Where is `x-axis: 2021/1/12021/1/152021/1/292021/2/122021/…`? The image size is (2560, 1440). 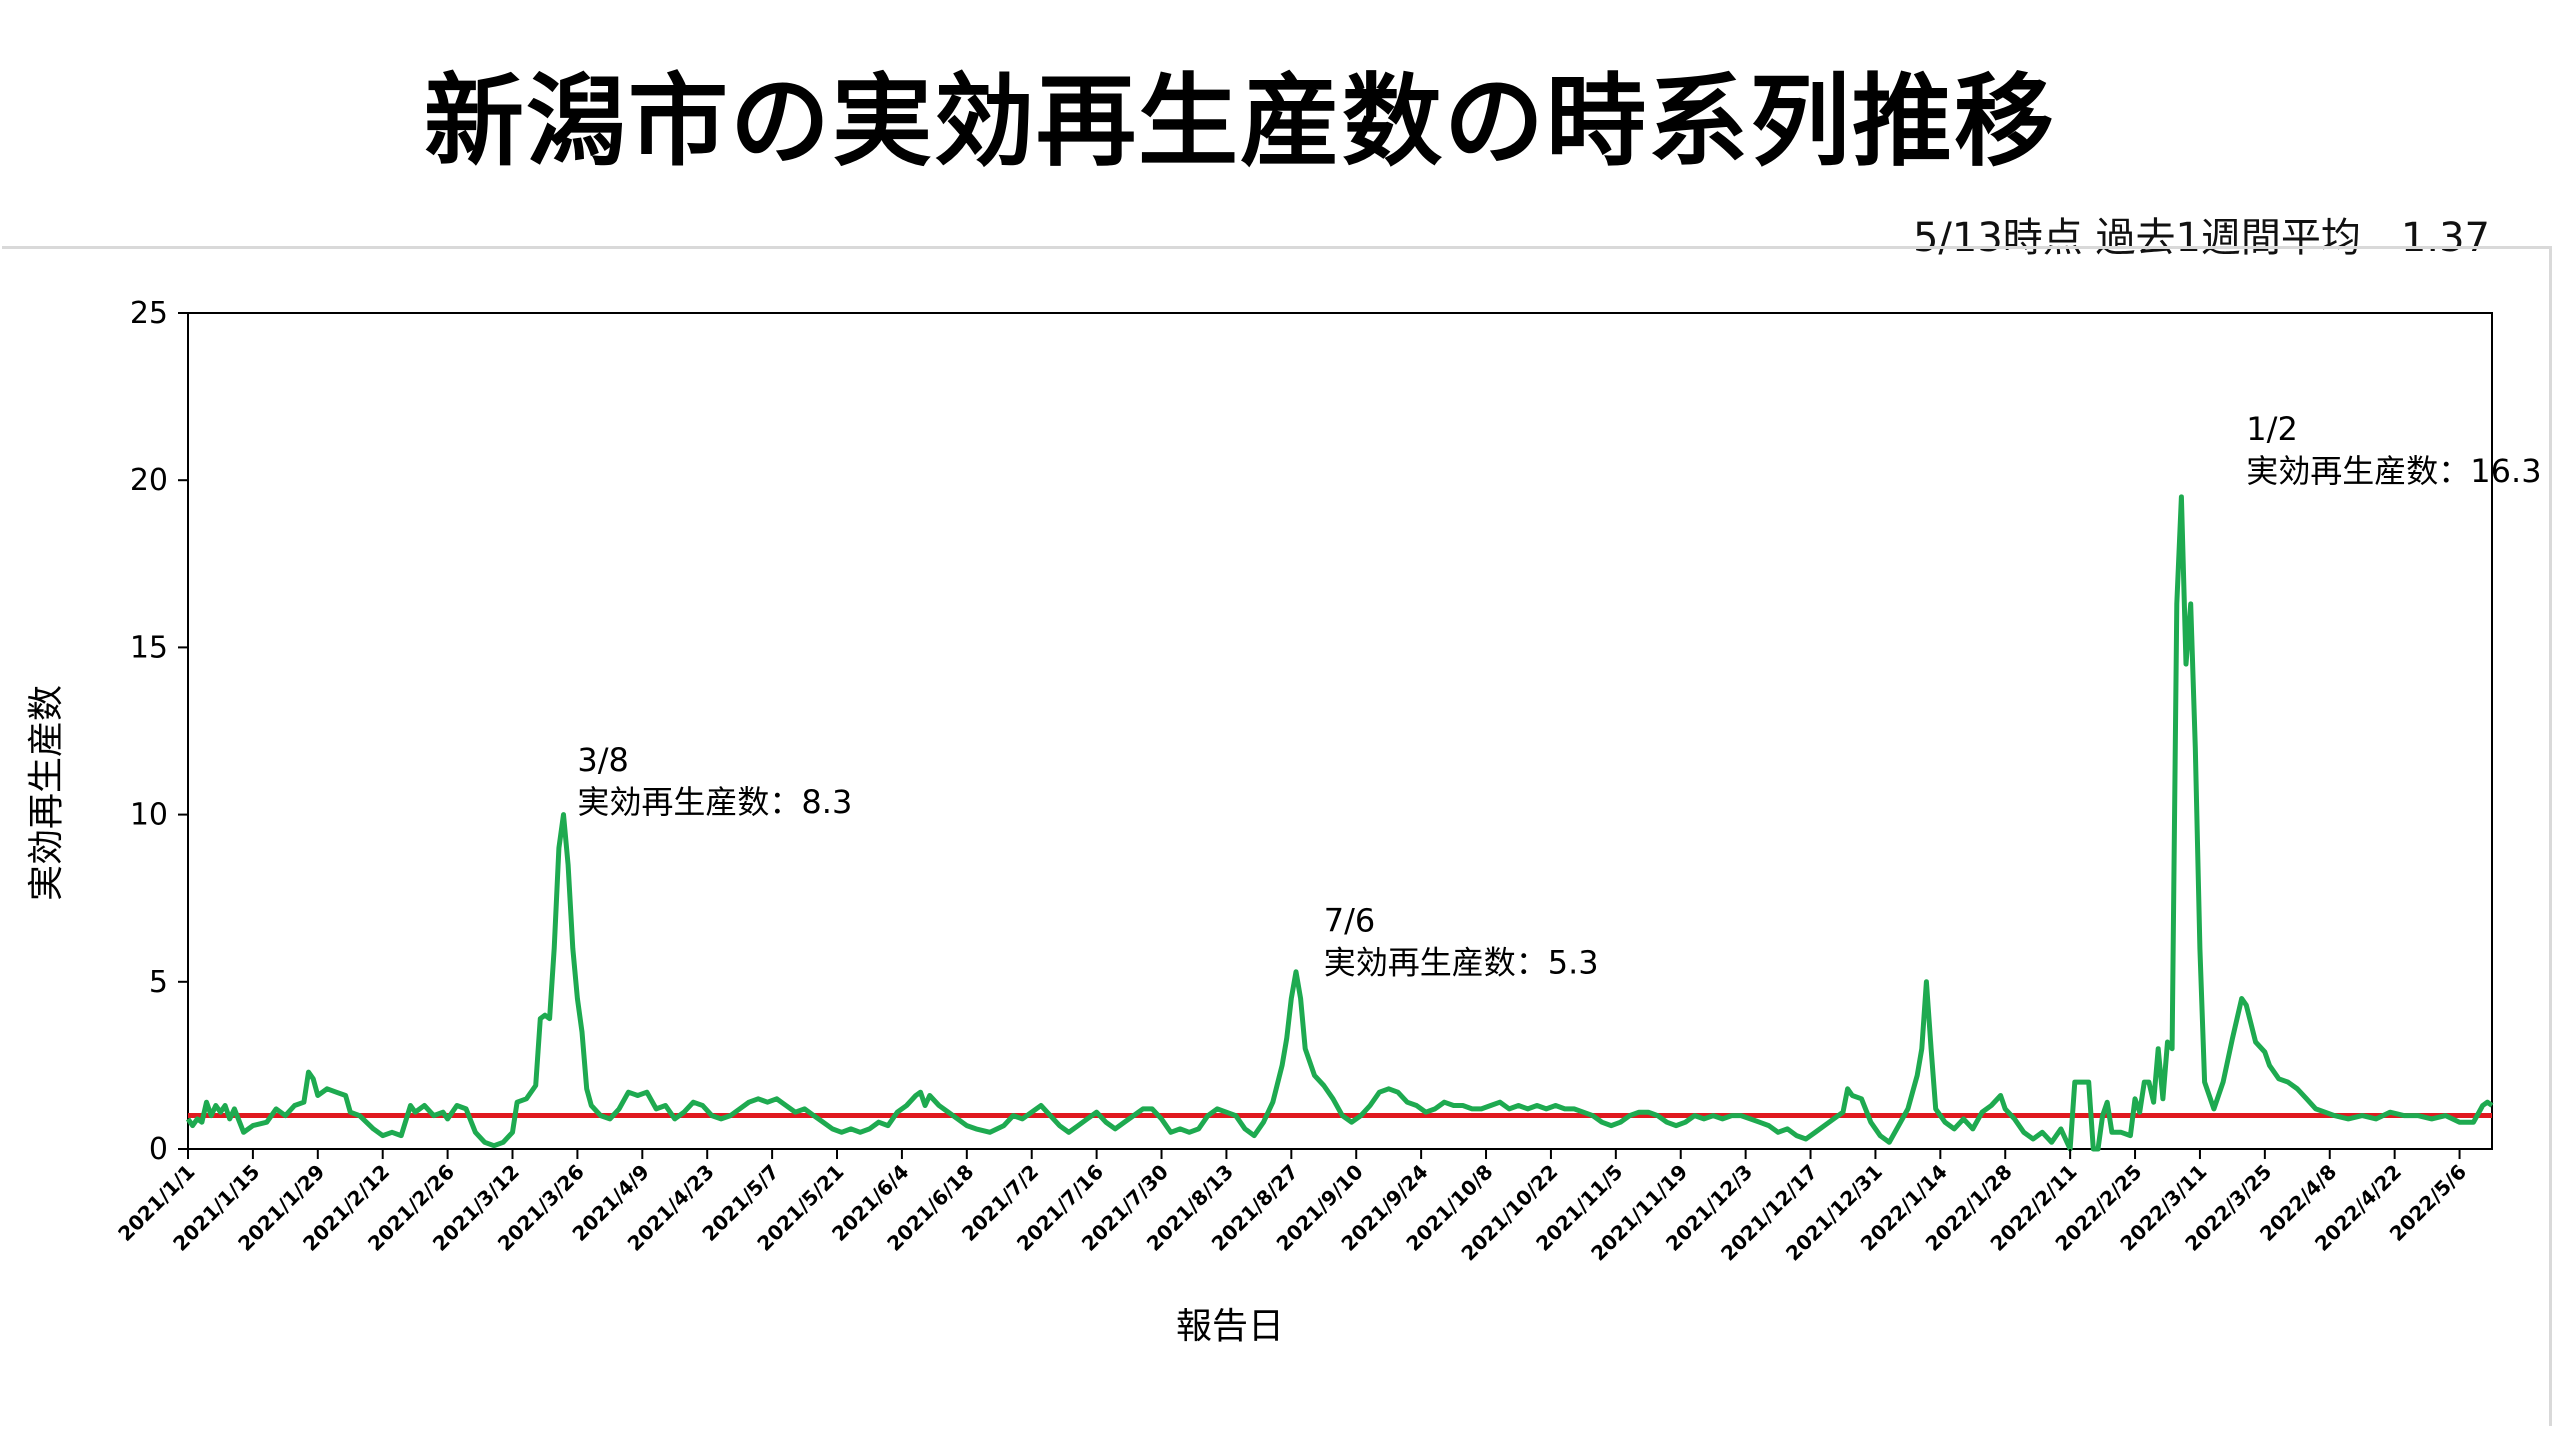 x-axis: 2021/1/12021/1/152021/1/292021/2/122021/… is located at coordinates (1292, 1207).